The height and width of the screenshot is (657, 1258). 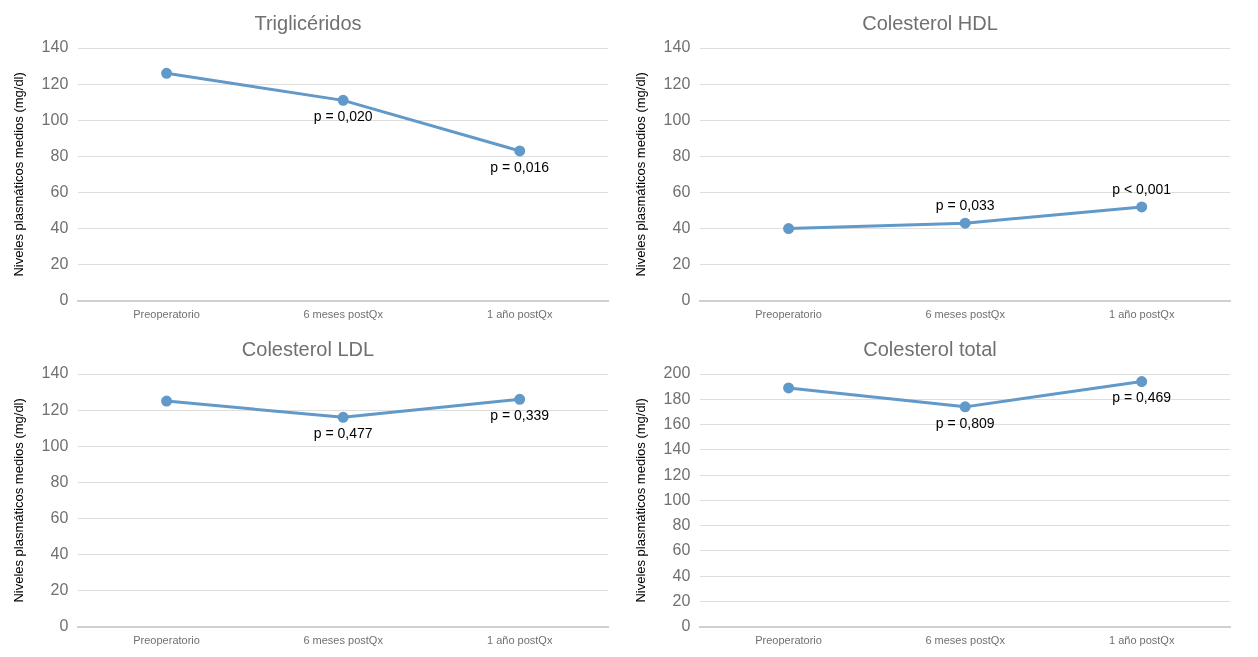 I want to click on annotation: p = 0,016, so click(x=520, y=166).